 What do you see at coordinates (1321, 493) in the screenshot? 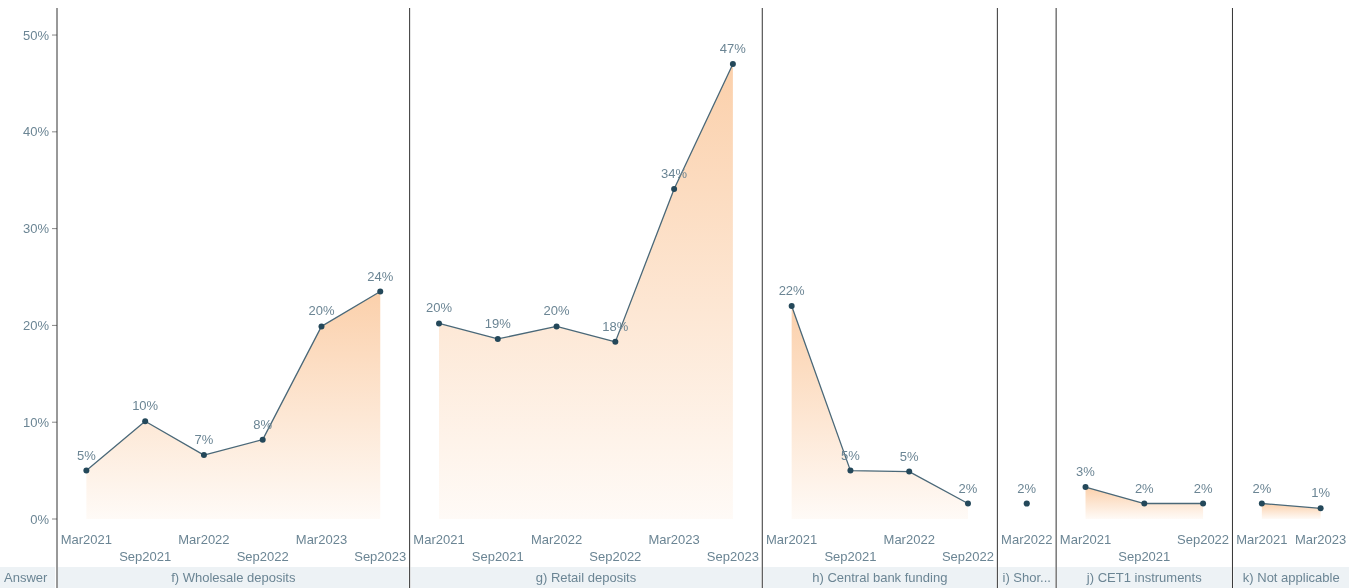
I see `text: 1%` at bounding box center [1321, 493].